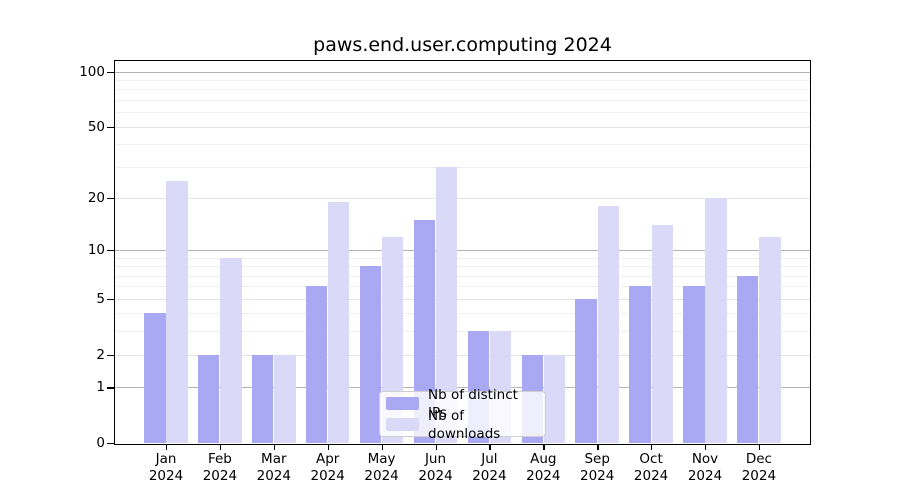  What do you see at coordinates (597, 467) in the screenshot?
I see `x-tick-label-sep: Sep 2024` at bounding box center [597, 467].